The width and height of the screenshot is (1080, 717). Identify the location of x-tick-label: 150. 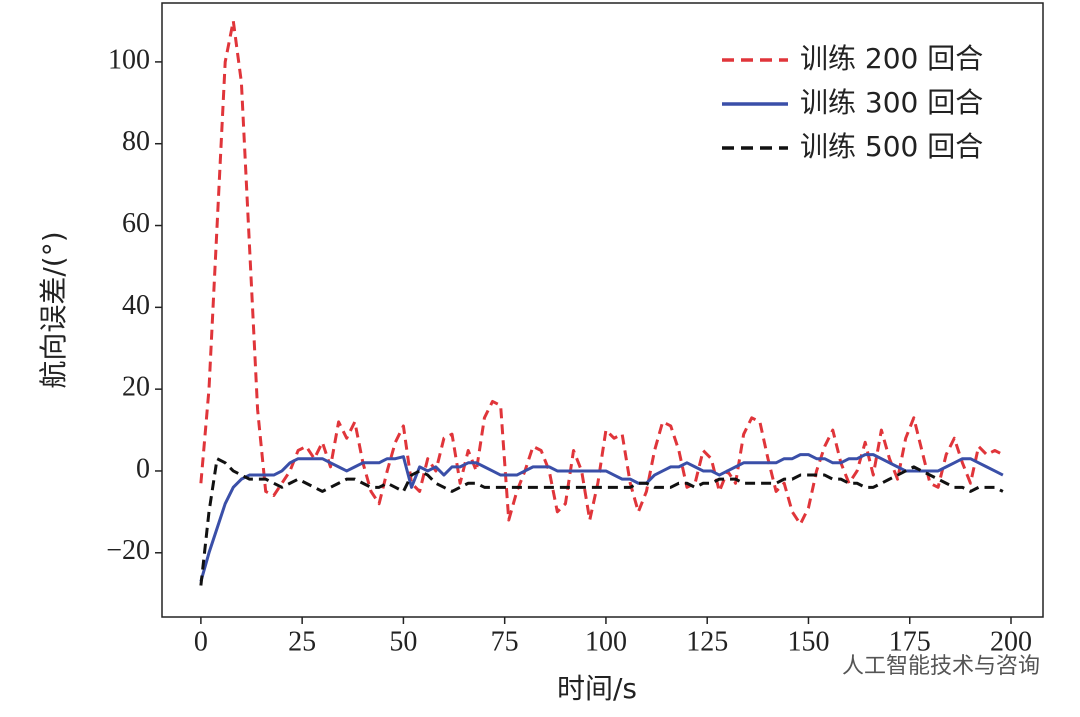
(808, 641).